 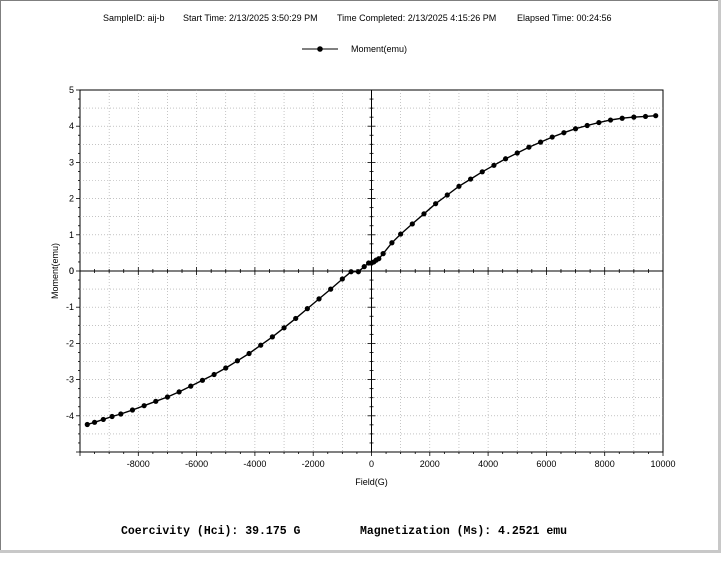 I want to click on y-tick-label: -1, so click(x=70, y=307).